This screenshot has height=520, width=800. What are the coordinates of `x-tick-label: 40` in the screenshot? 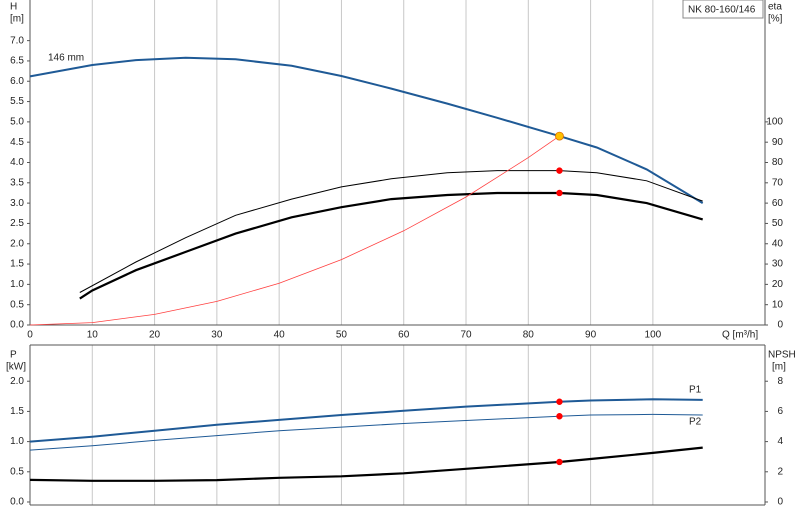 It's located at (280, 335).